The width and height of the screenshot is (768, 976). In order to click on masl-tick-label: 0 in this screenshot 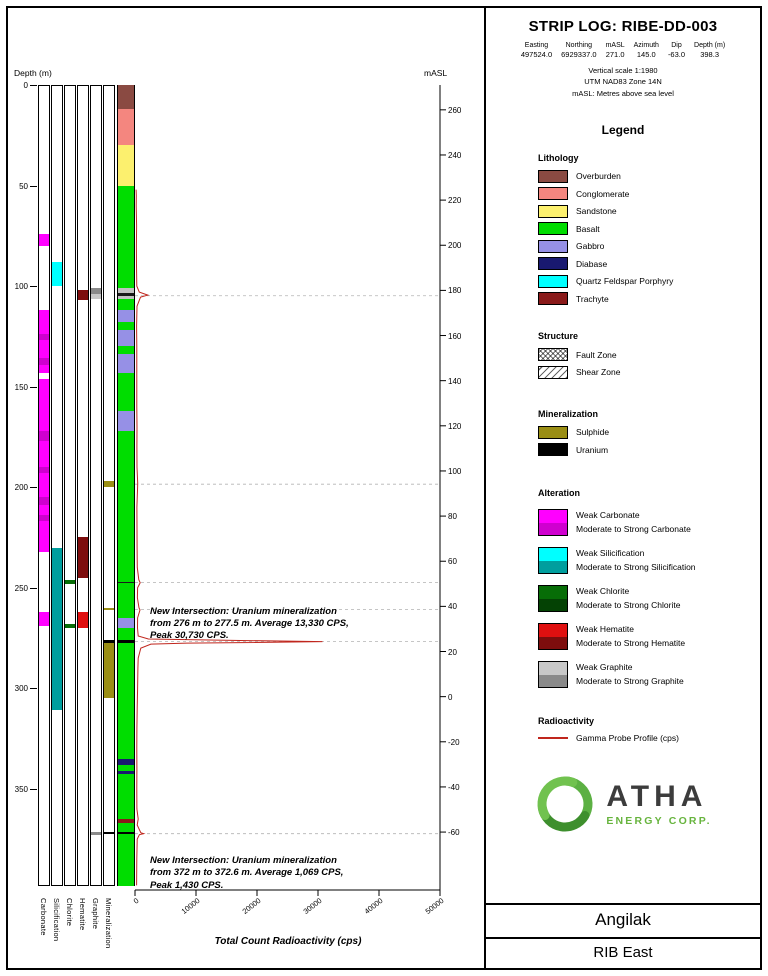, I will do `click(450, 697)`.